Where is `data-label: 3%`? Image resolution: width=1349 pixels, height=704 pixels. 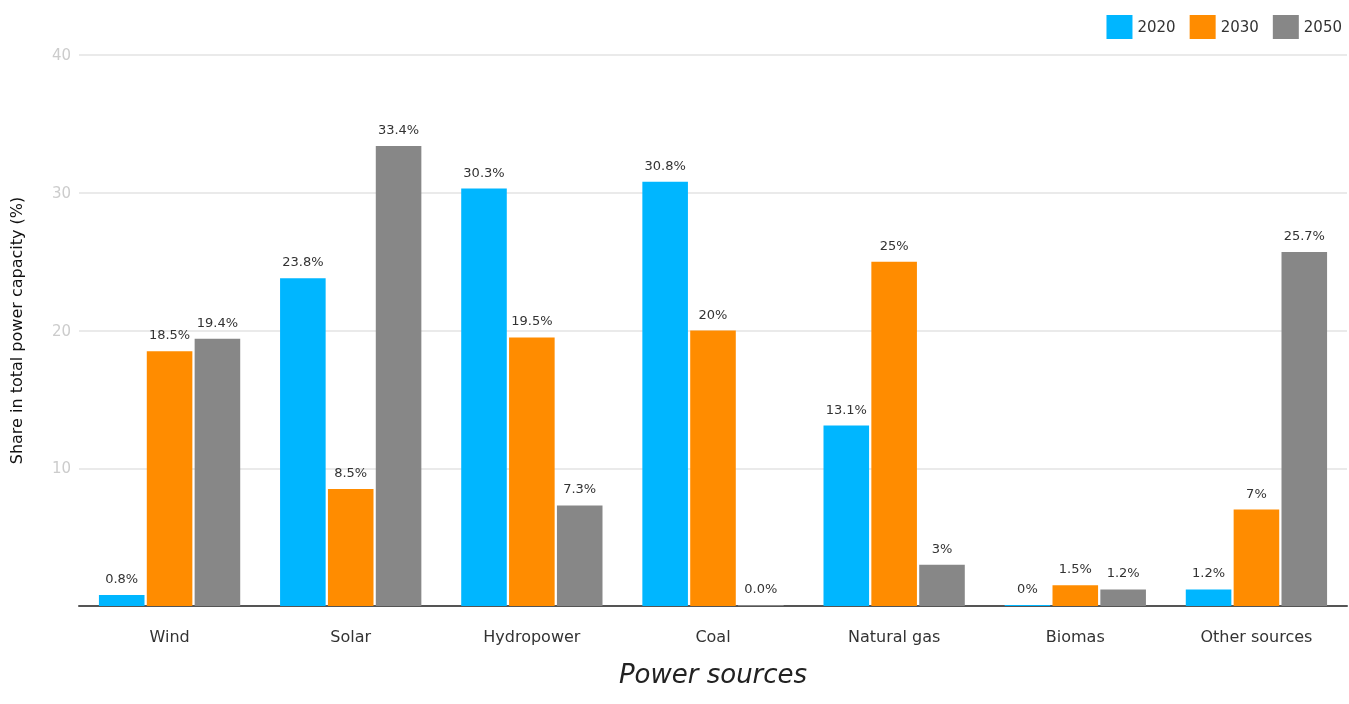
data-label: 3% is located at coordinates (942, 548).